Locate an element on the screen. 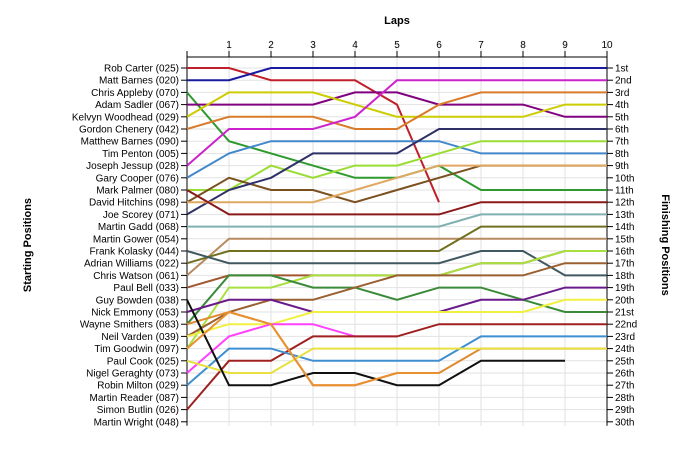 The height and width of the screenshot is (450, 700). starting-driver-label: Martin Gadd (068) is located at coordinates (138, 227).